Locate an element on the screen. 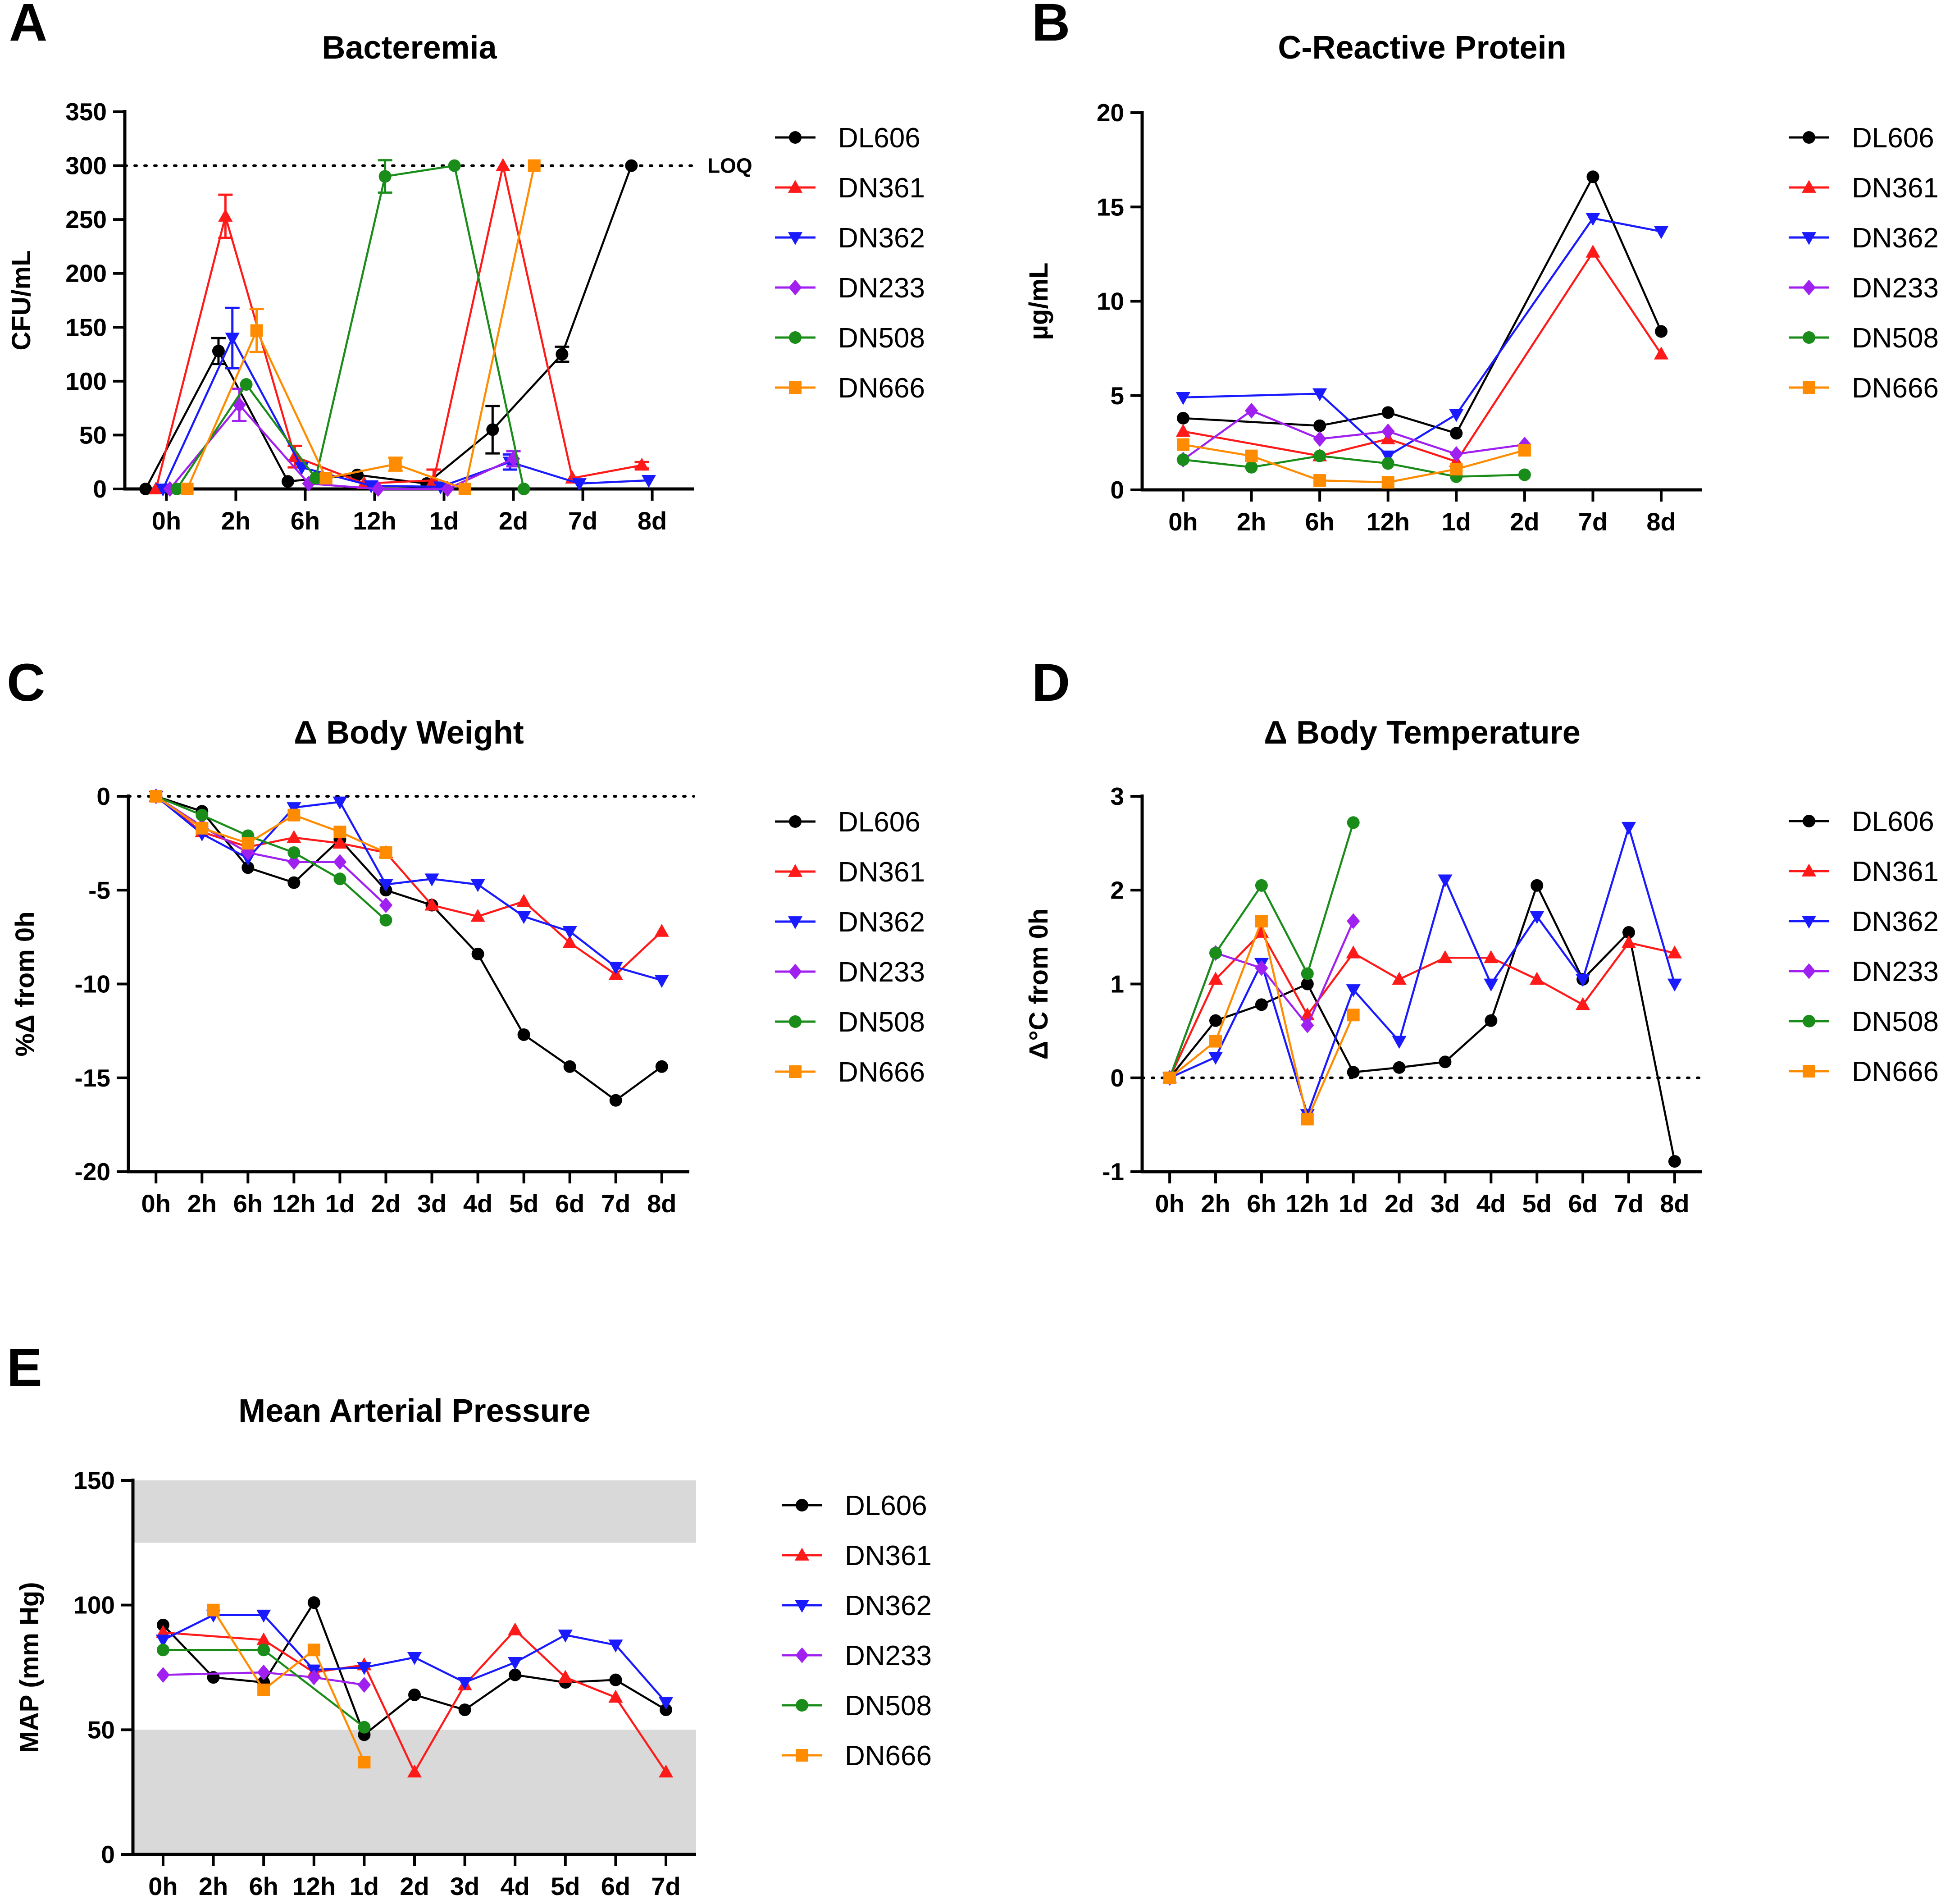 This screenshot has height=1904, width=1950. legend-label-dn666: DN666 is located at coordinates (1895, 1071).